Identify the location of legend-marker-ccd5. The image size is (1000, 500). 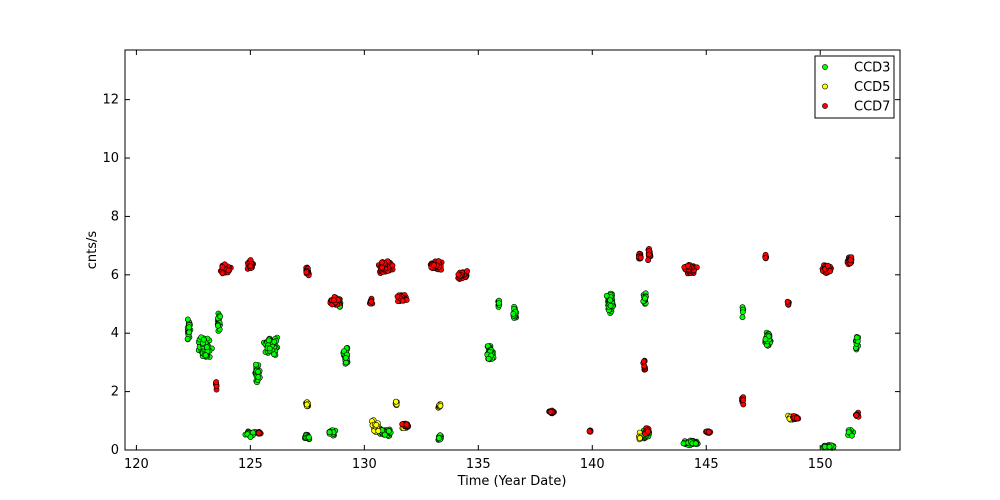
(825, 86).